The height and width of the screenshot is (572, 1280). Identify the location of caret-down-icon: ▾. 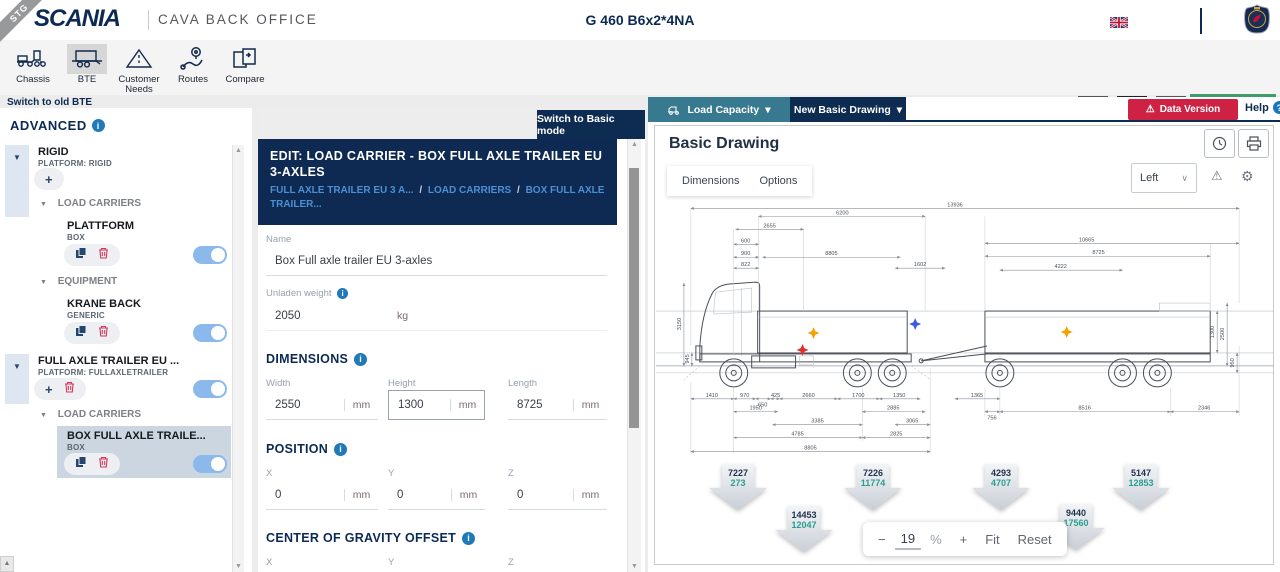
(899, 109).